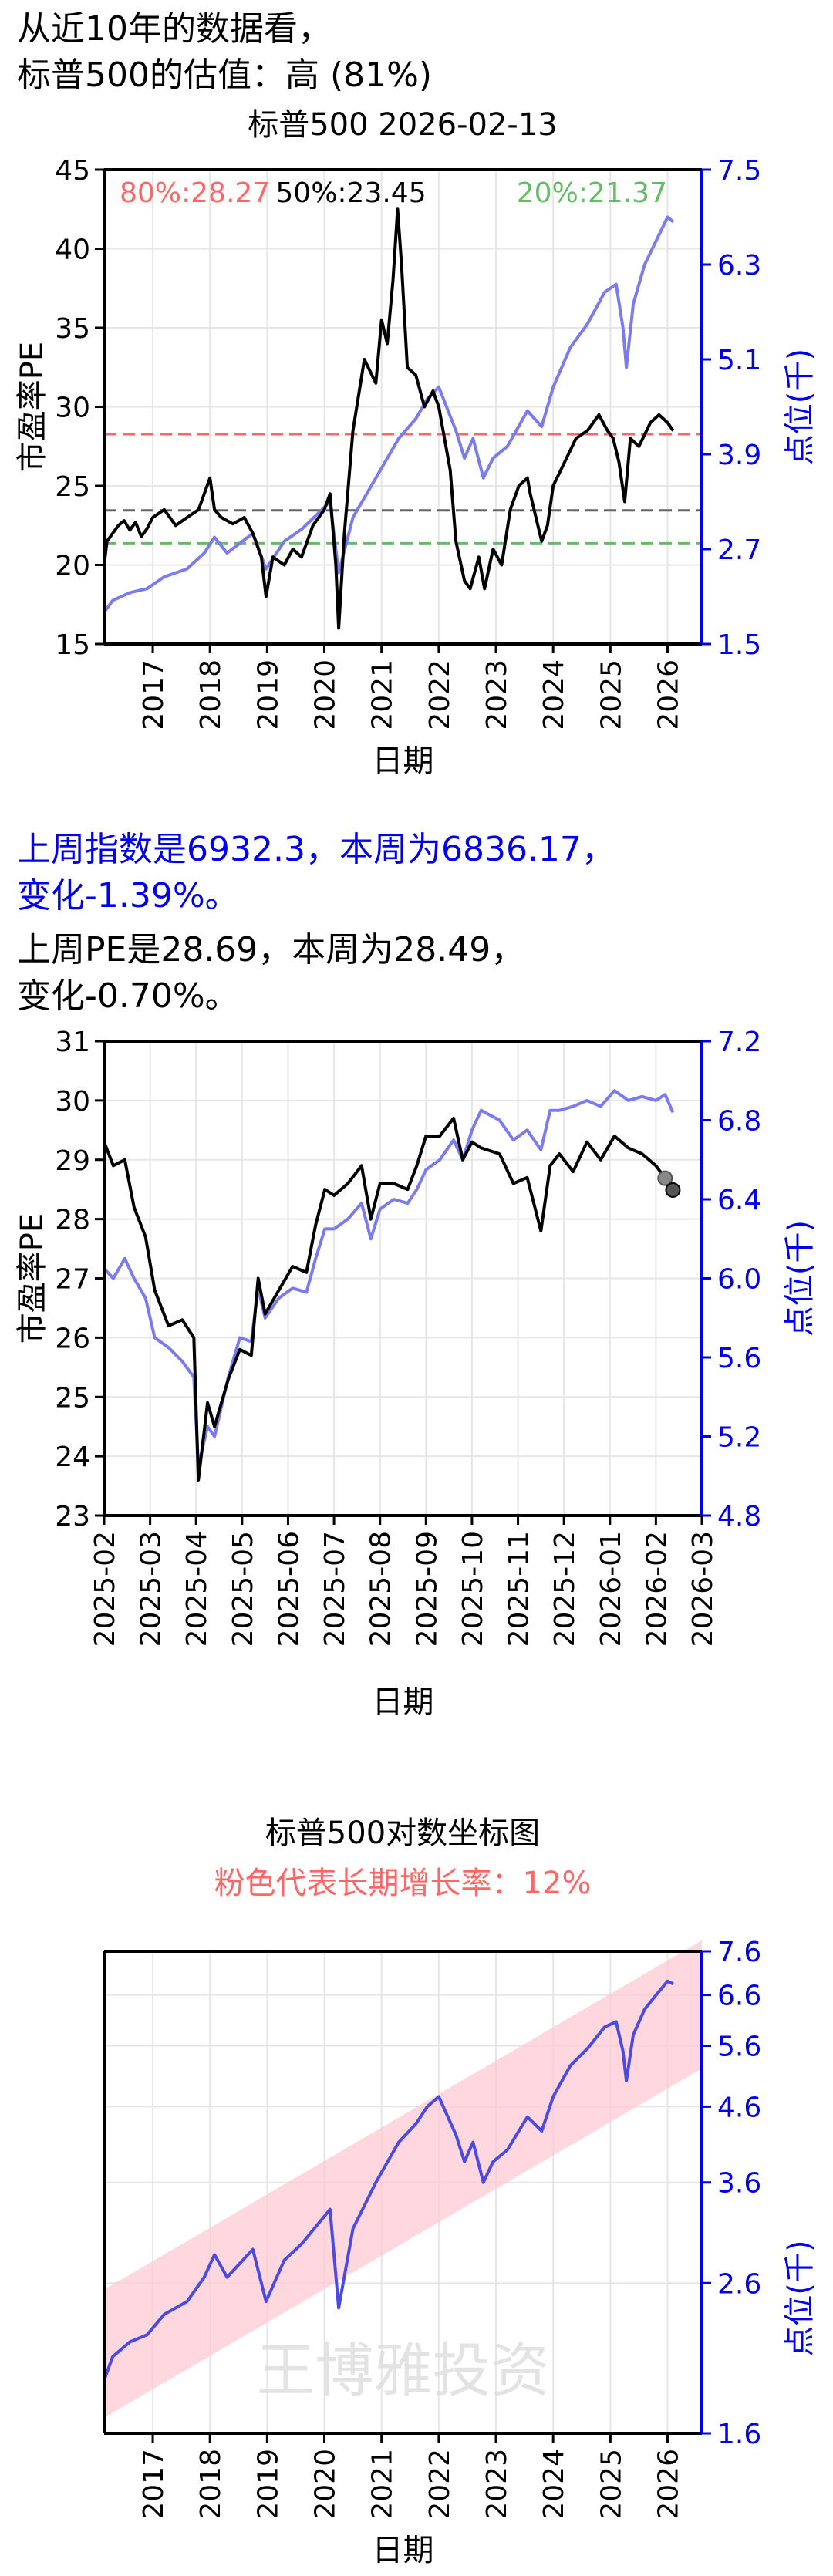  I want to click on x-tick-label: 2025-10, so click(473, 1589).